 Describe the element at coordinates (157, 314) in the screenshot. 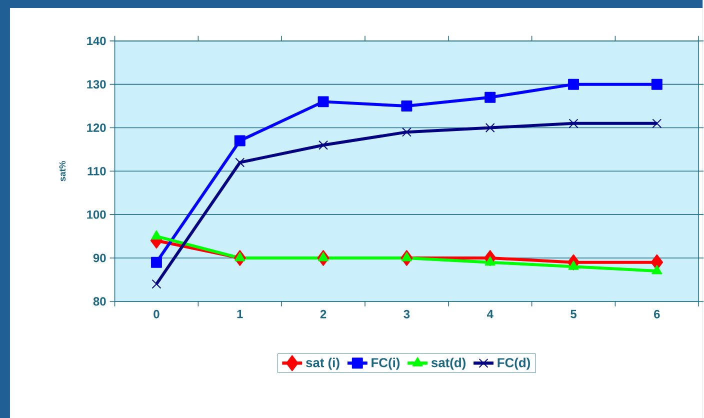

I see `x-tick-label: 0` at that location.